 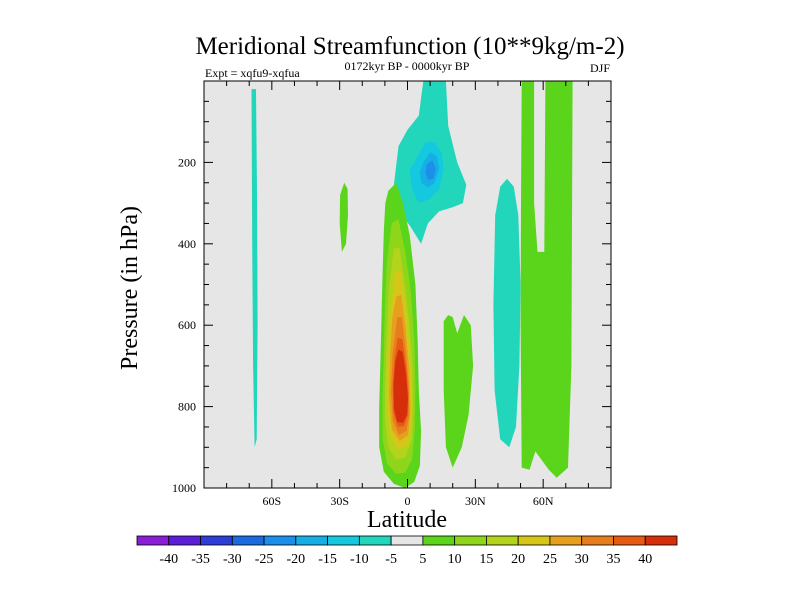 I want to click on y-tick-label: 600, so click(x=187, y=325).